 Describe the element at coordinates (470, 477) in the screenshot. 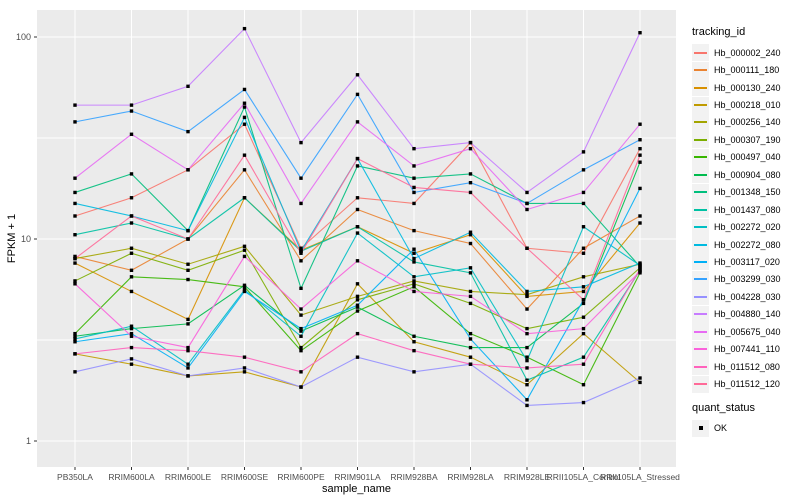

I see `x-tick-label: RRIM928LA` at that location.